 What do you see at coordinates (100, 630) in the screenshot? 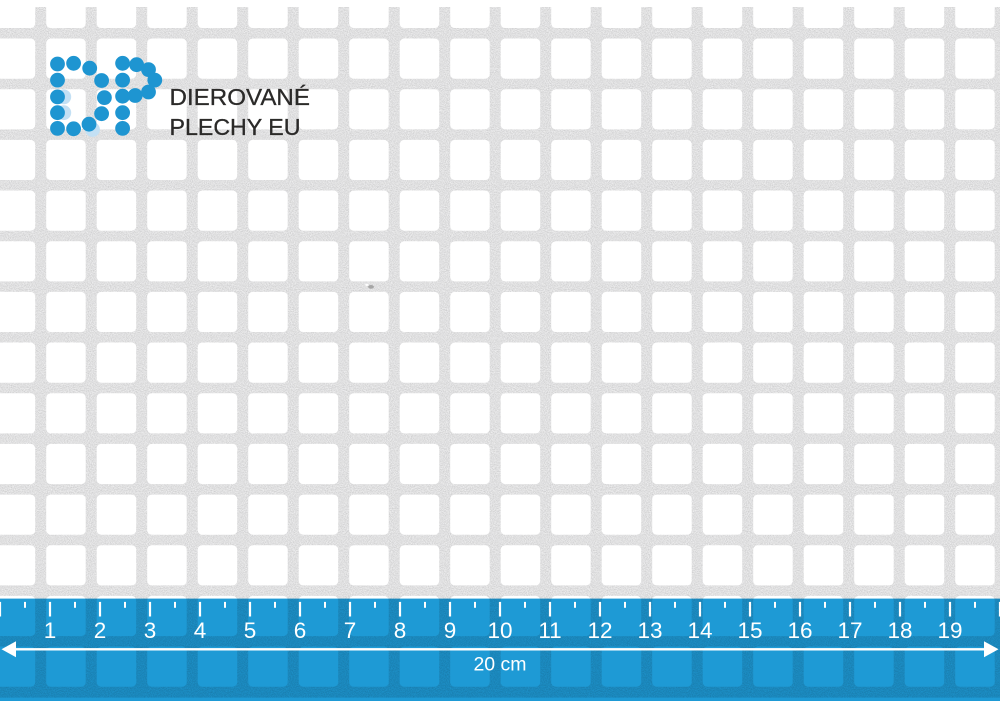
I see `svg-text: 2` at bounding box center [100, 630].